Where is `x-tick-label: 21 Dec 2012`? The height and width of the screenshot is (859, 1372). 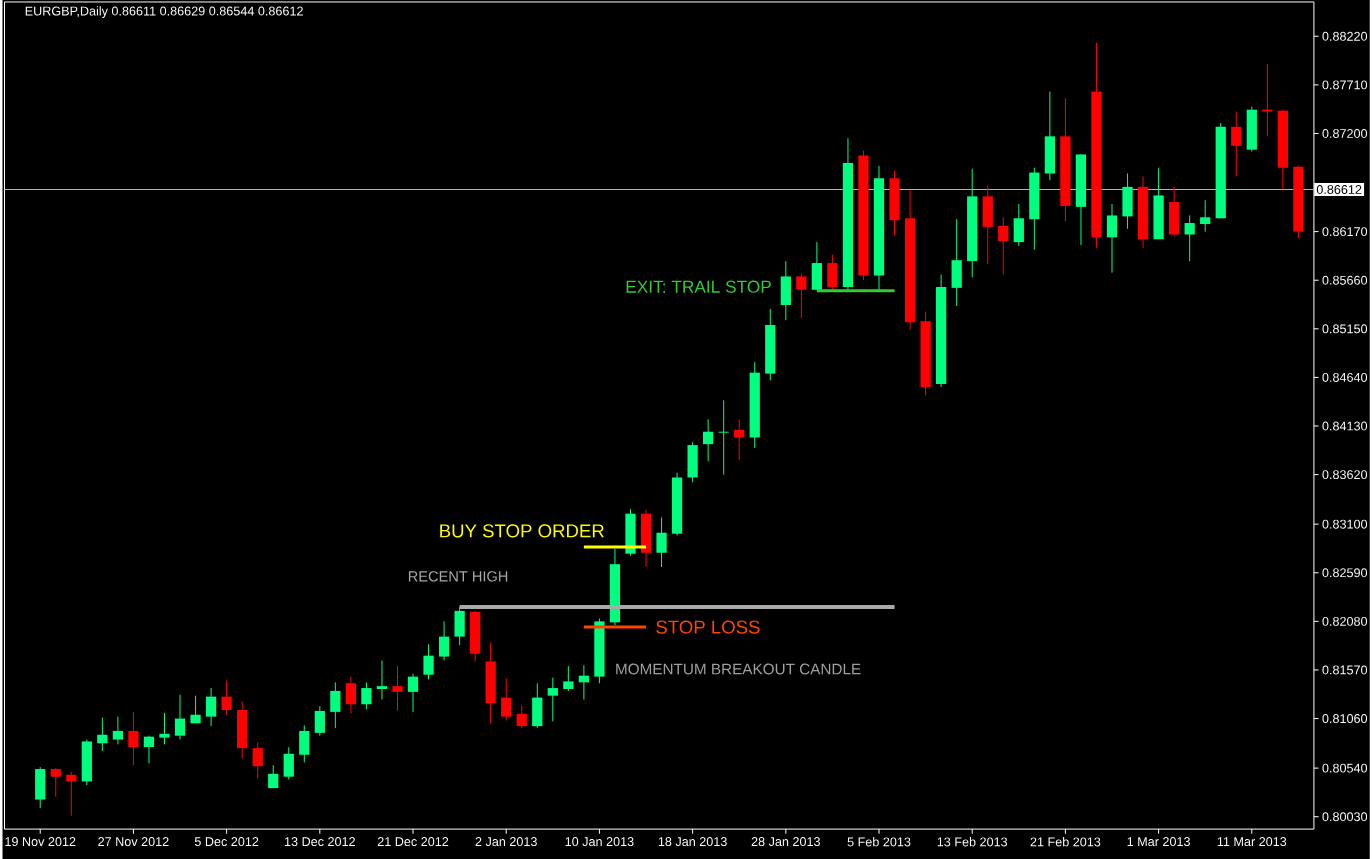
x-tick-label: 21 Dec 2012 is located at coordinates (413, 842).